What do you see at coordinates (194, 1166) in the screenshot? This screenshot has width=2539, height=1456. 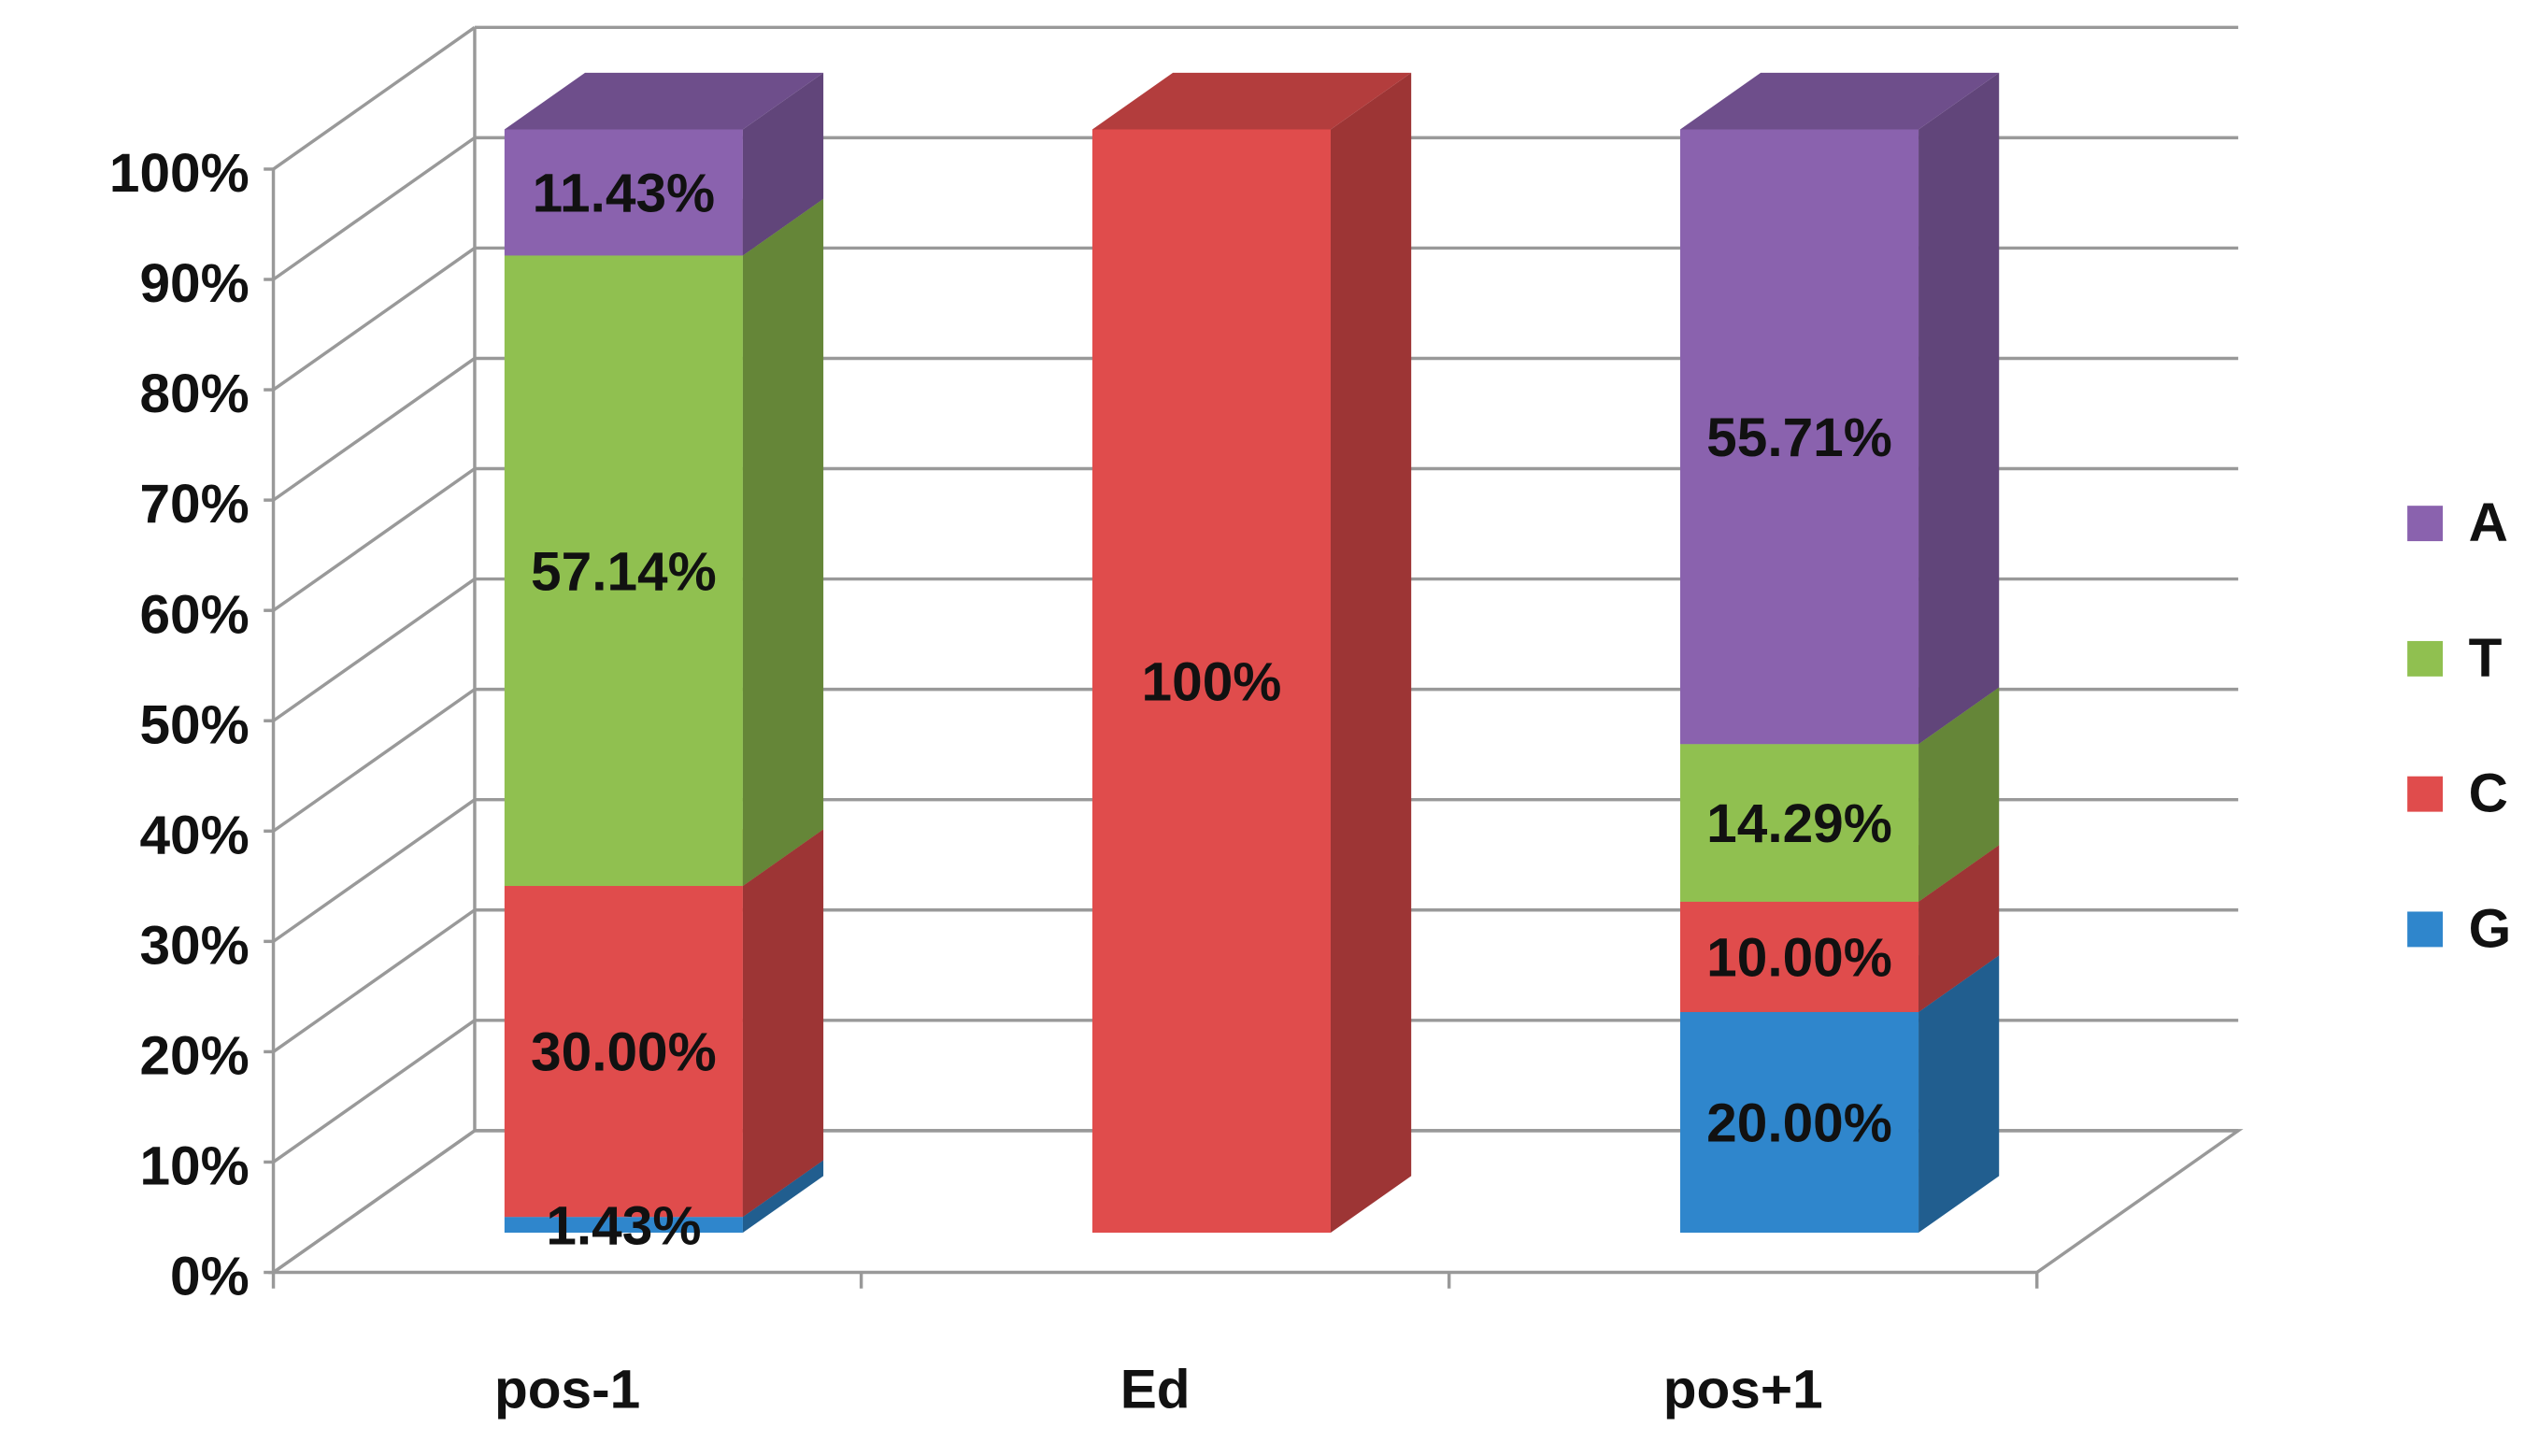 I see `y-tick-label: 10%` at bounding box center [194, 1166].